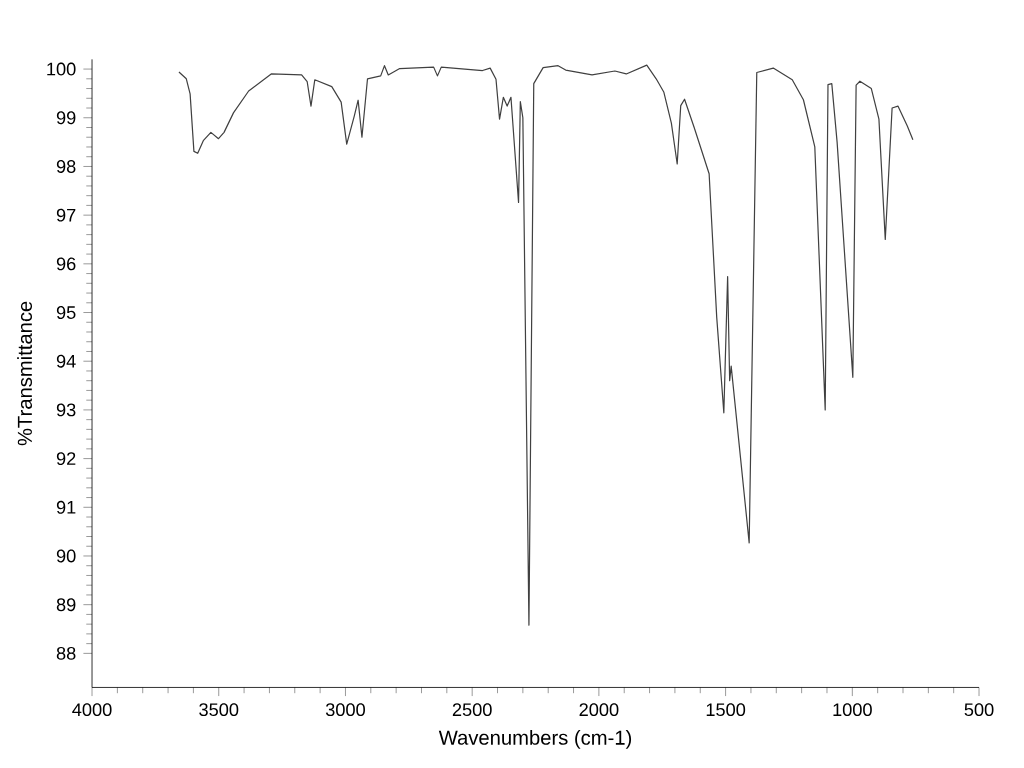  Describe the element at coordinates (66, 605) in the screenshot. I see `y-tick-label: 89` at that location.